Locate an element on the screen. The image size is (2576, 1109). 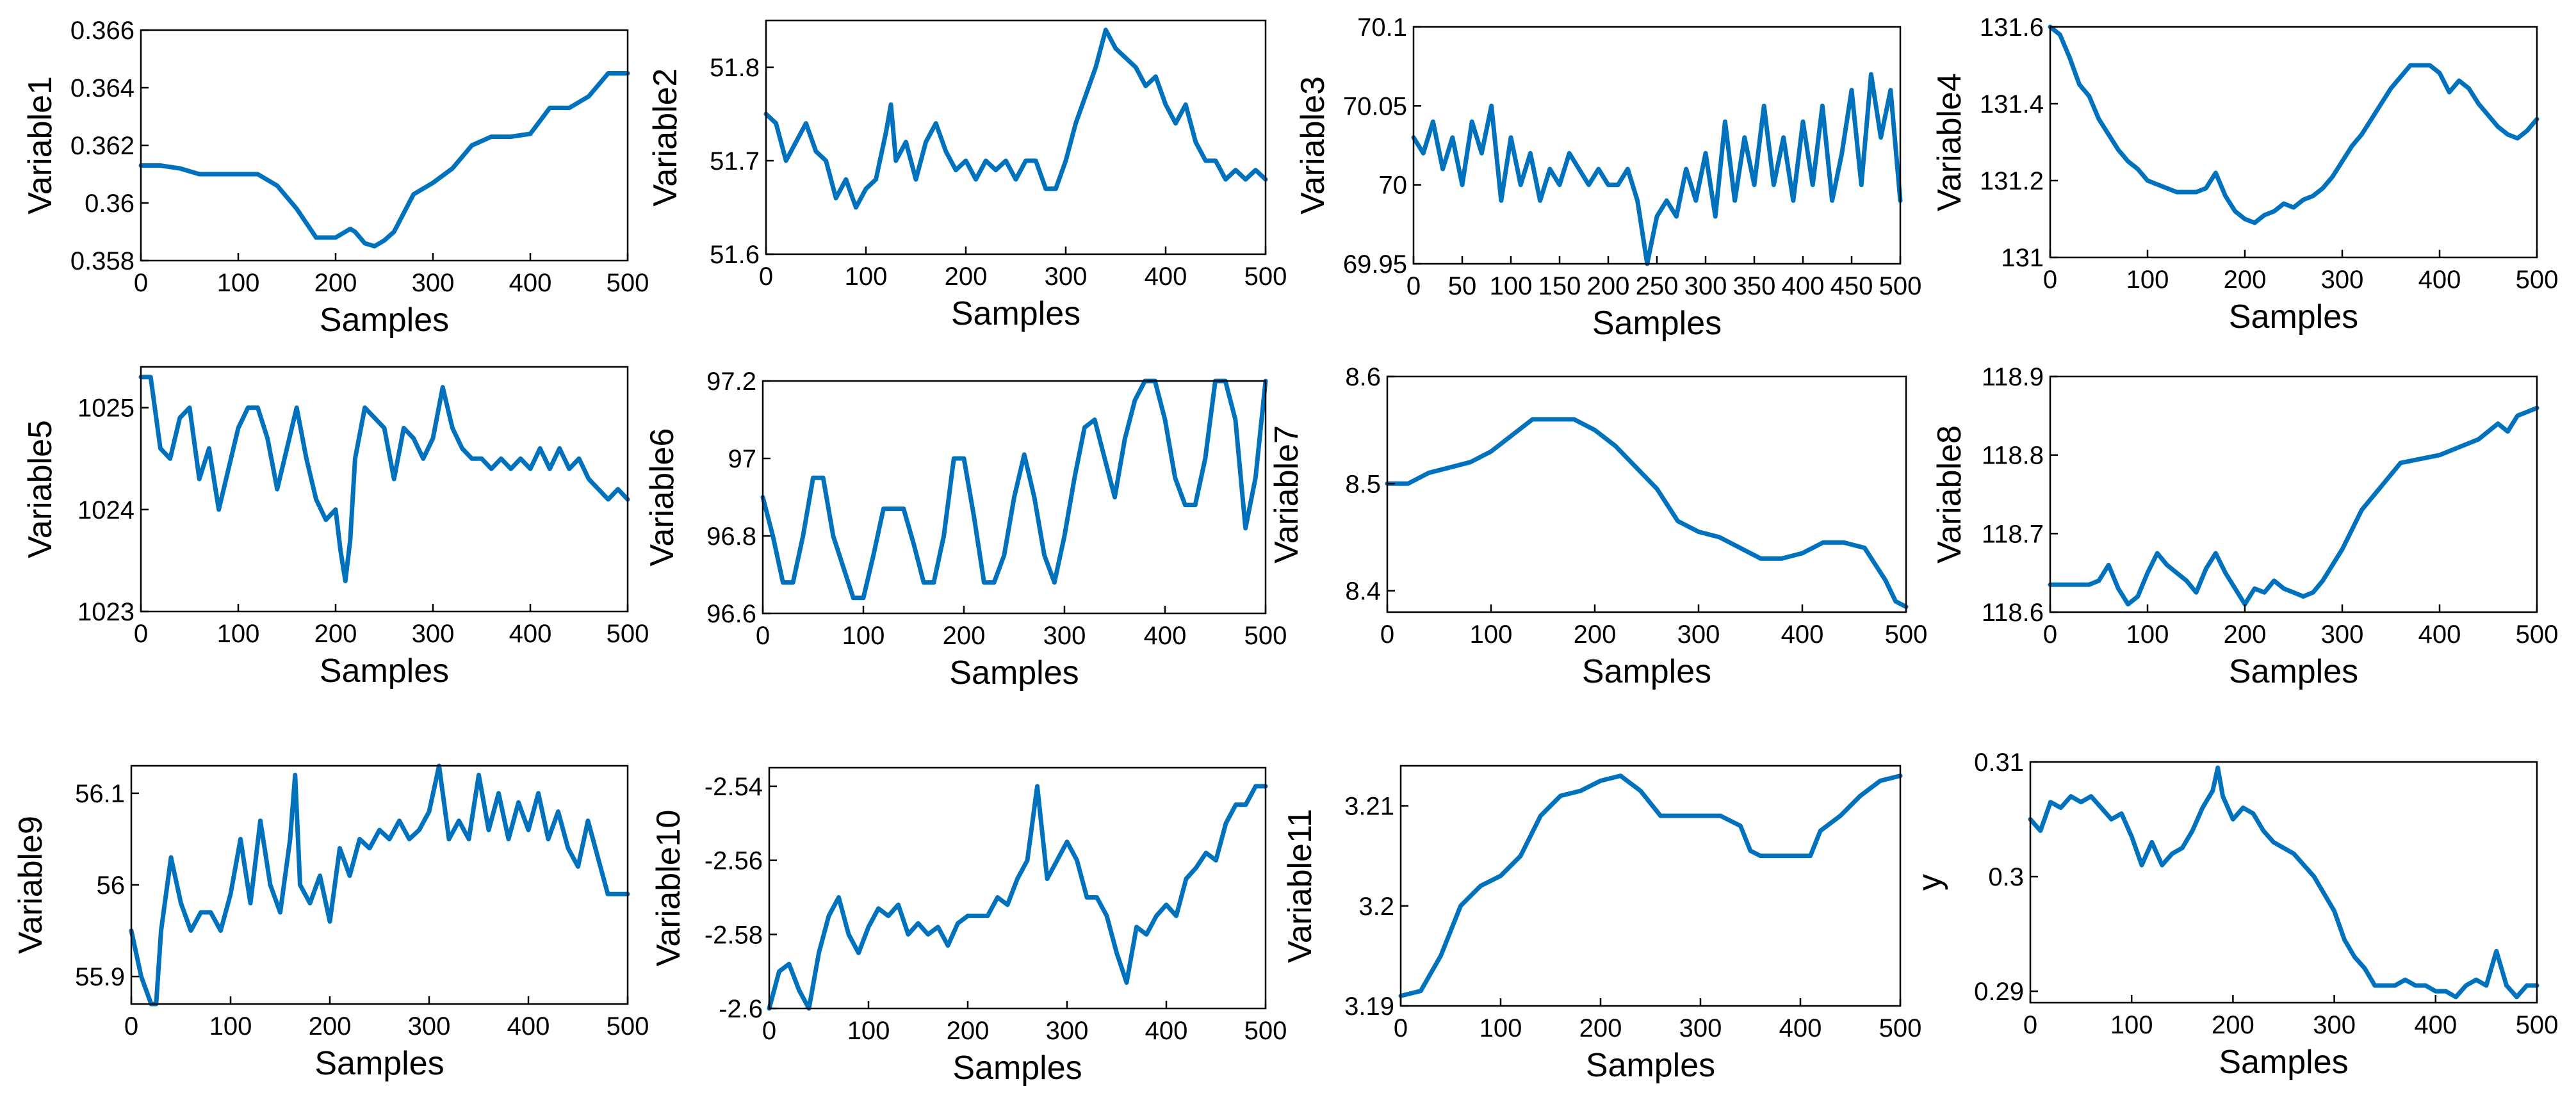
y-axis-label: Variable9 is located at coordinates (30, 885).